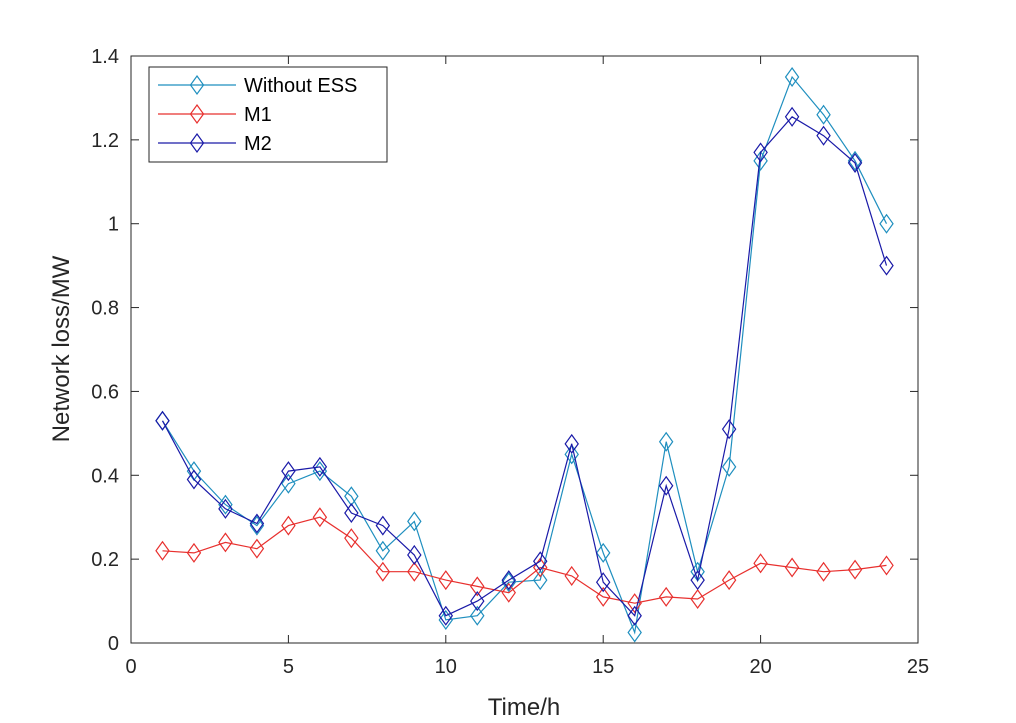 The width and height of the screenshot is (1016, 723). What do you see at coordinates (446, 667) in the screenshot?
I see `x-tick-label: 10` at bounding box center [446, 667].